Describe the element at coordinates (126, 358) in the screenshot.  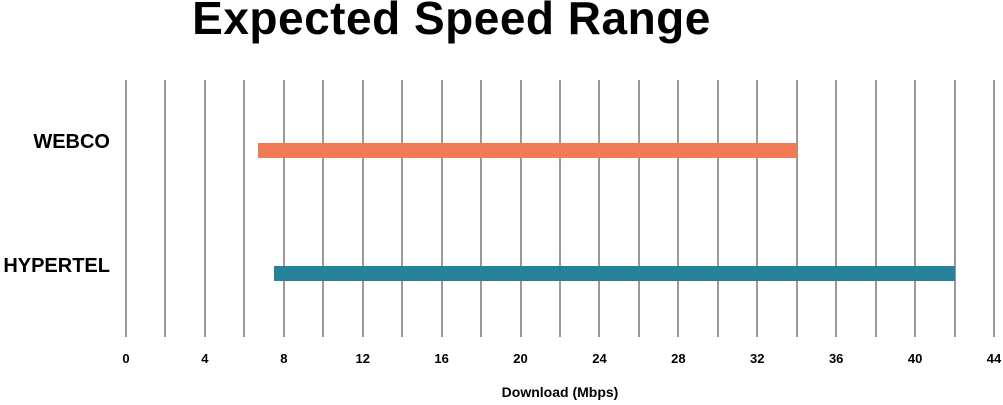
I see `x-tick-label: 0` at that location.